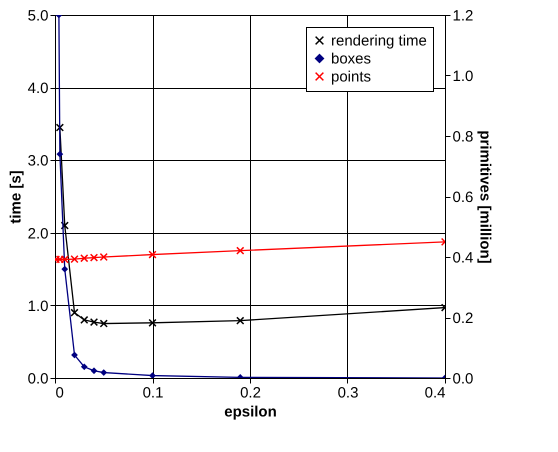 This screenshot has width=558, height=452. I want to click on legend-label: rendering time, so click(379, 41).